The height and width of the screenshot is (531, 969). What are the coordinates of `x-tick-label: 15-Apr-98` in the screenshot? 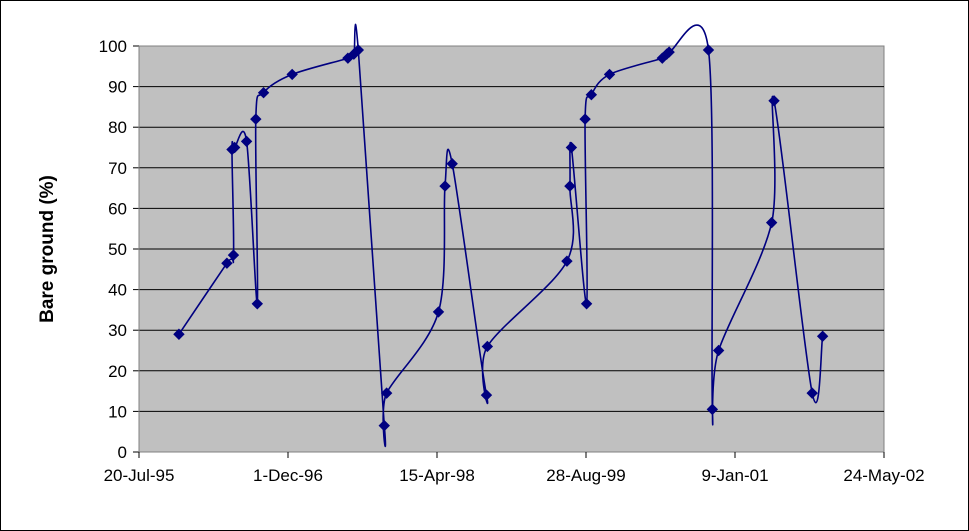 It's located at (437, 475).